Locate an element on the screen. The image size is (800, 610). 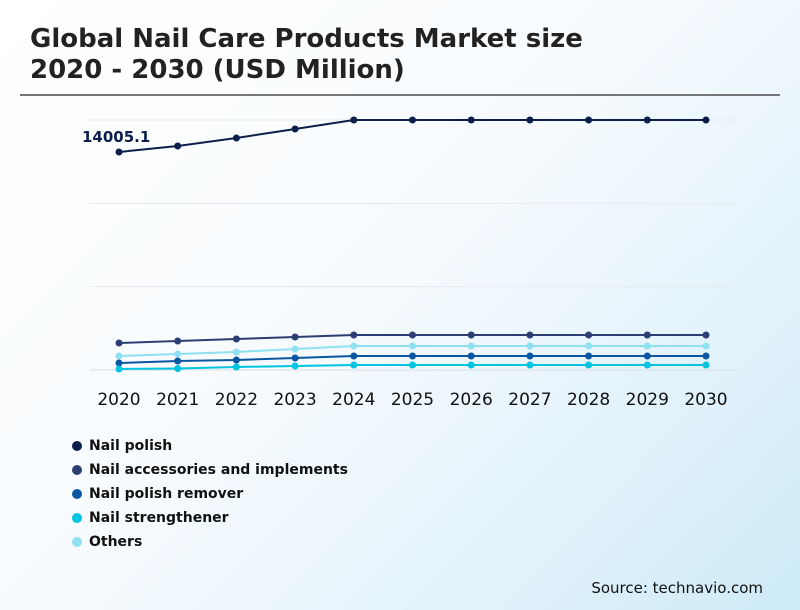
legend-label: Nail strengthener is located at coordinates (159, 518).